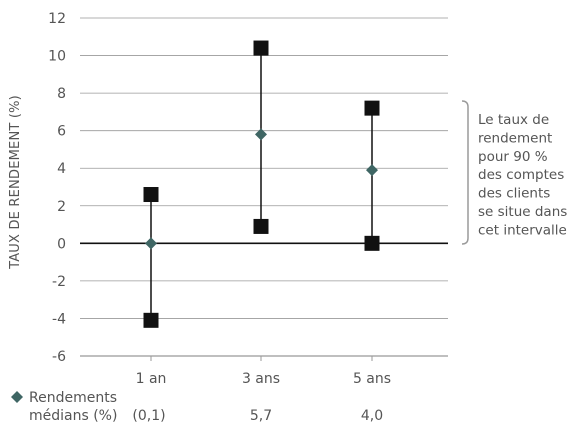  What do you see at coordinates (59, 357) in the screenshot?
I see `y-tick-label: -6` at bounding box center [59, 357].